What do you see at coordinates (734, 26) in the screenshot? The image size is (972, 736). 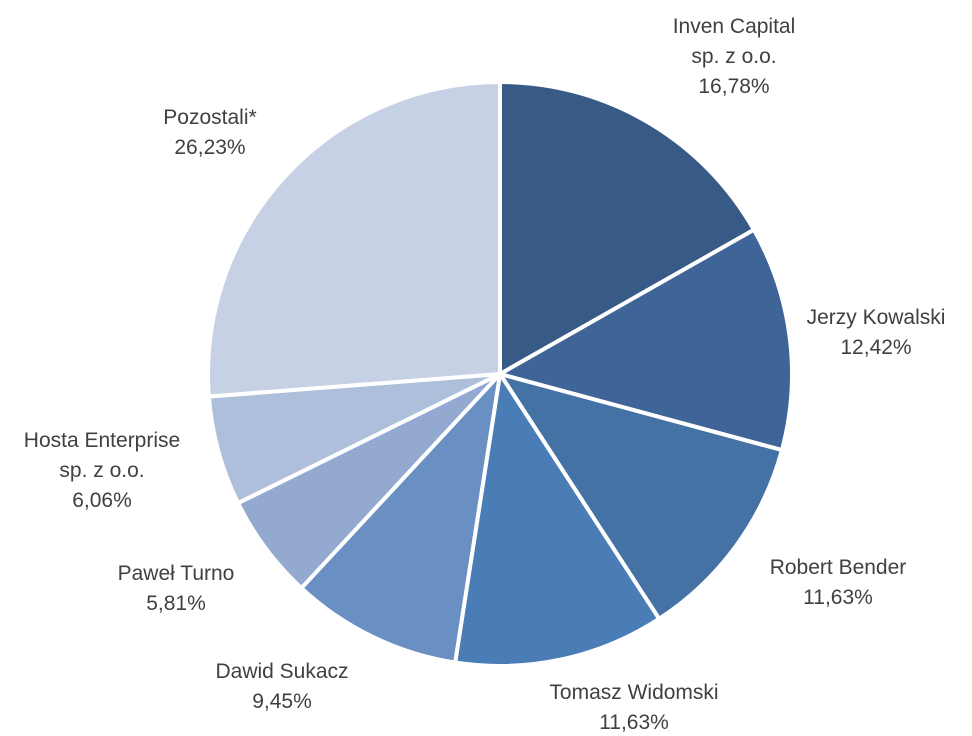 I see `slice-name-label: Inven Capital` at bounding box center [734, 26].